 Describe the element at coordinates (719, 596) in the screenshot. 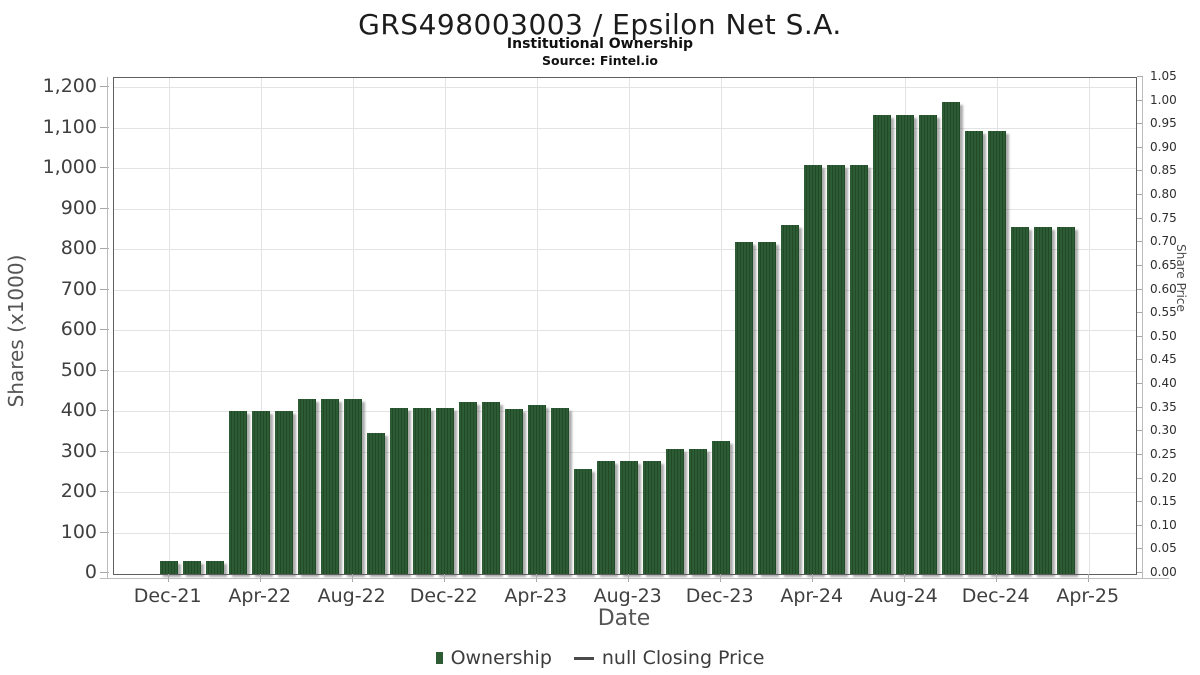

I see `x-axis-tick-label: Dec-23` at that location.